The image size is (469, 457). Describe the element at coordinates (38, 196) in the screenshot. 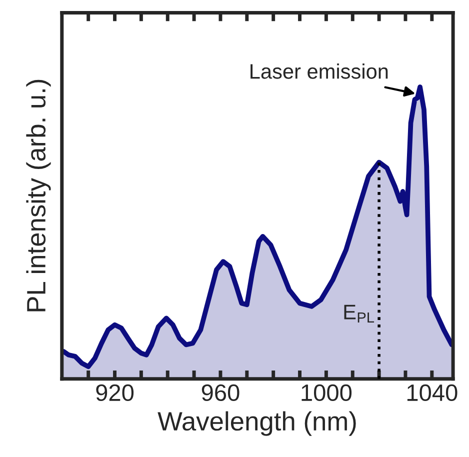

I see `y-axis-title: PL intensity (arb. u.)` at that location.